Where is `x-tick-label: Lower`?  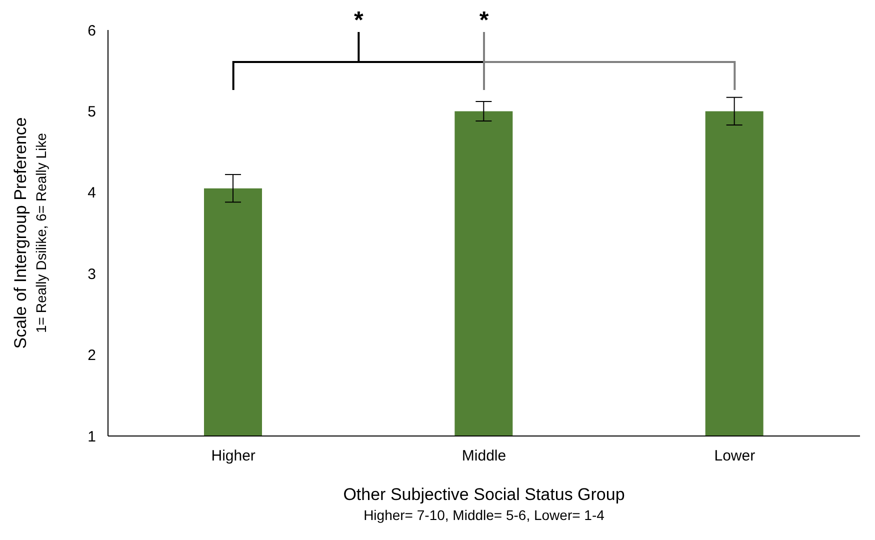 x-tick-label: Lower is located at coordinates (735, 456).